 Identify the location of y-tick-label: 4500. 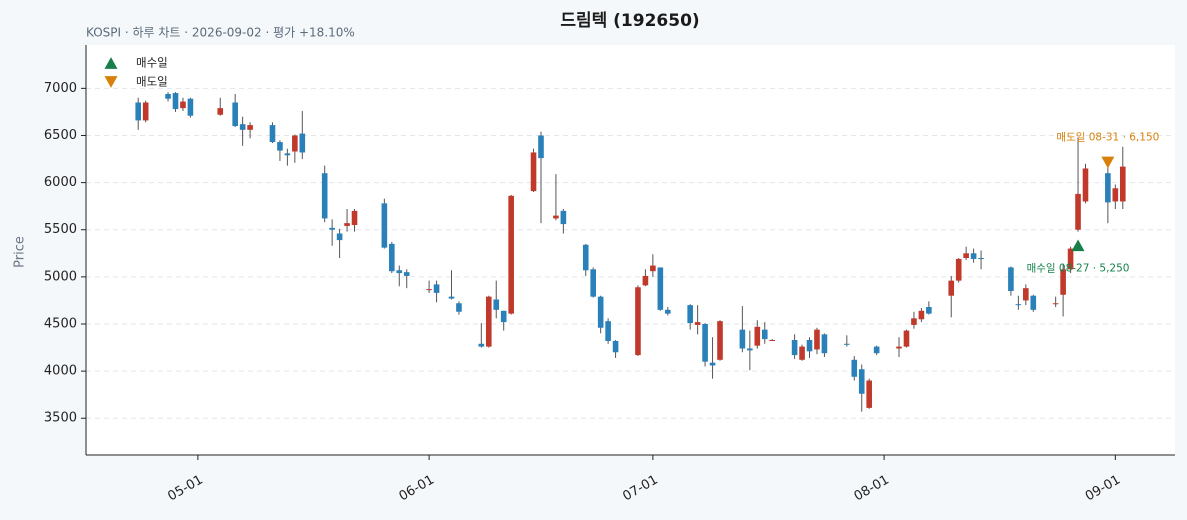
(60, 323).